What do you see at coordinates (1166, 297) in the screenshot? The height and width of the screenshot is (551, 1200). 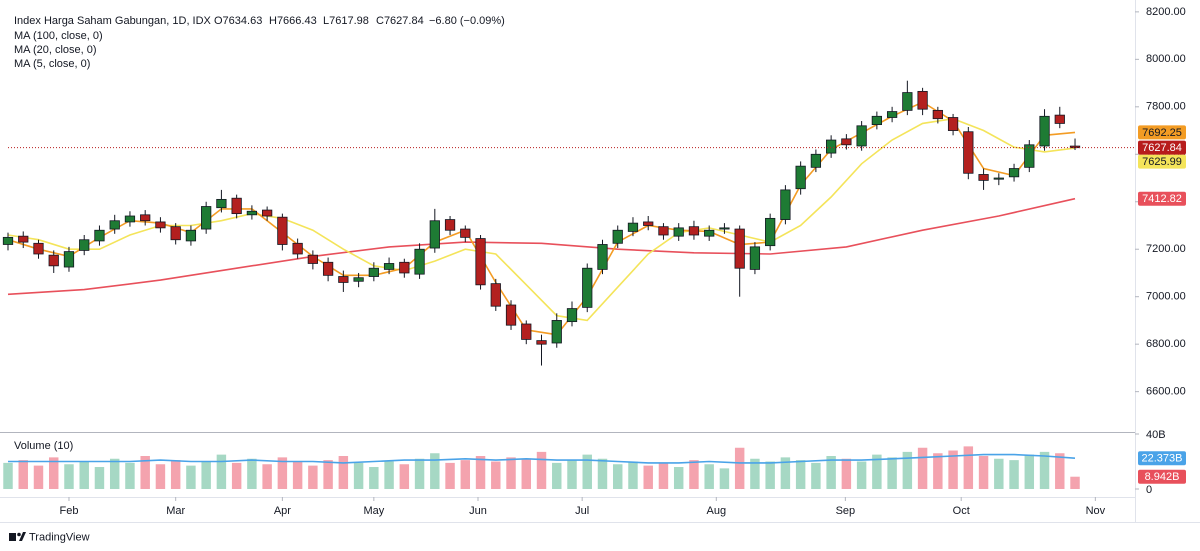 I see `y-tick-label: 7000.00` at bounding box center [1166, 297].